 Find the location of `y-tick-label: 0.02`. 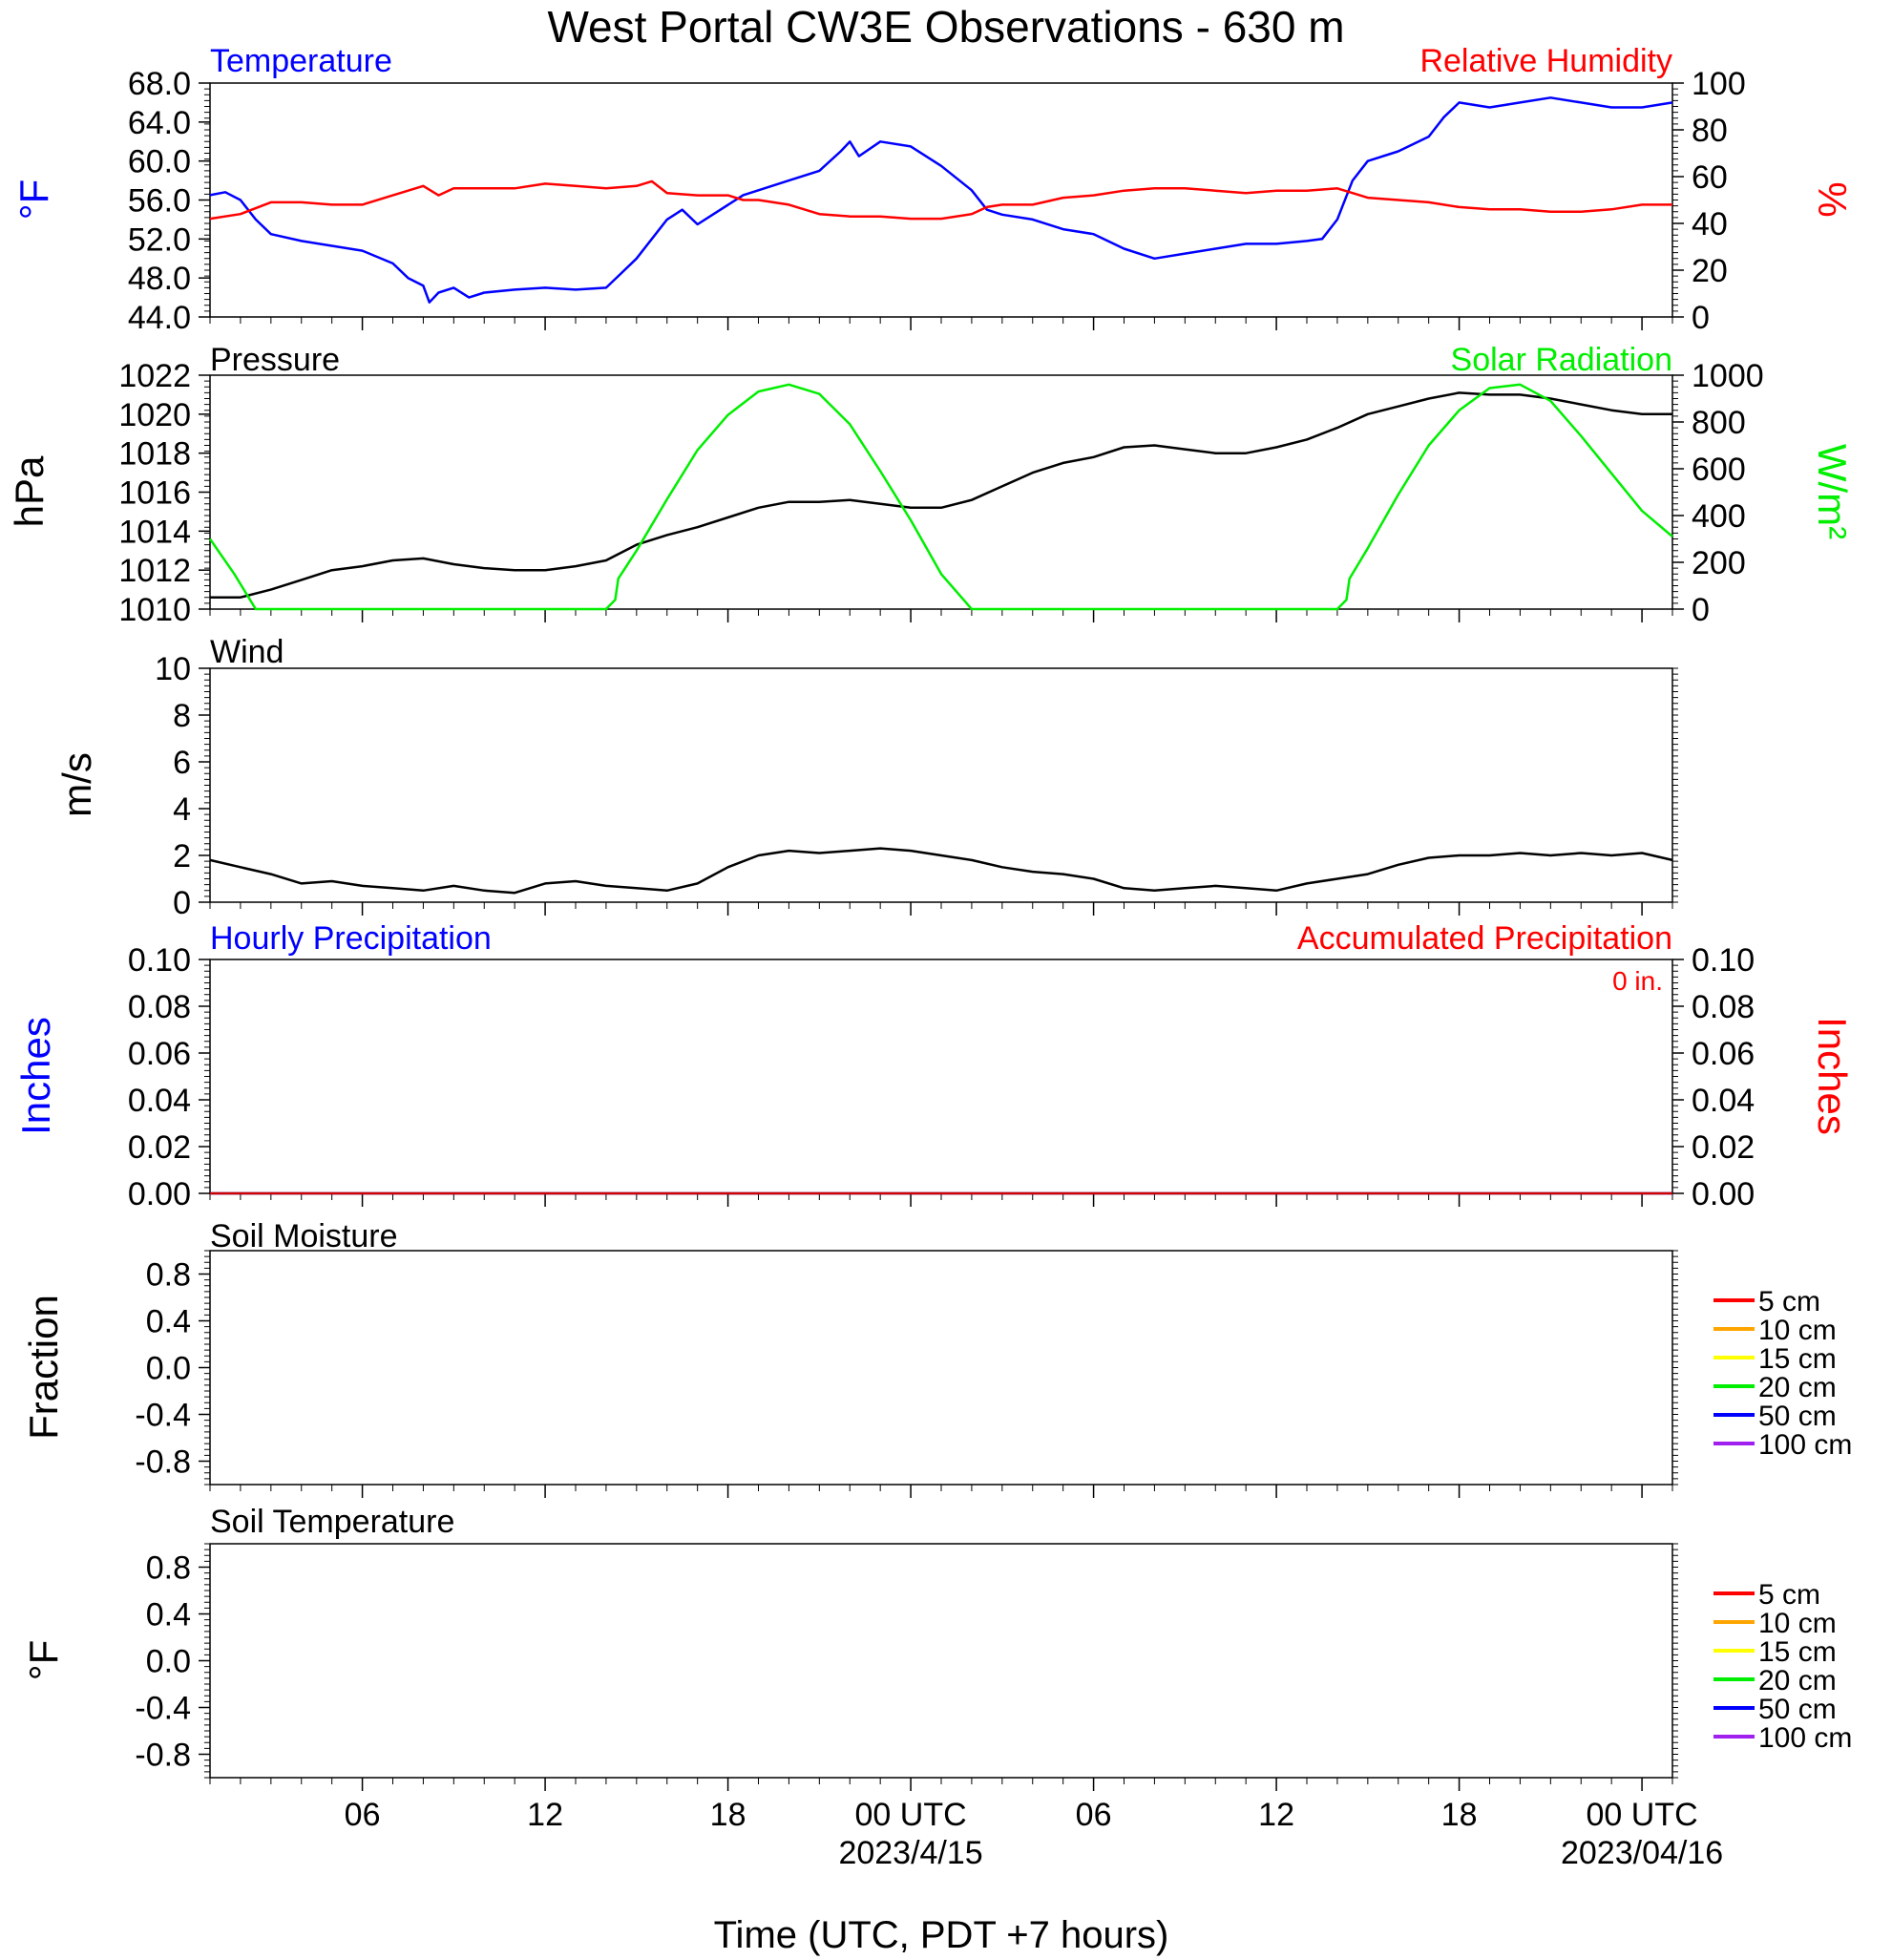

y-tick-label: 0.02 is located at coordinates (159, 1147).